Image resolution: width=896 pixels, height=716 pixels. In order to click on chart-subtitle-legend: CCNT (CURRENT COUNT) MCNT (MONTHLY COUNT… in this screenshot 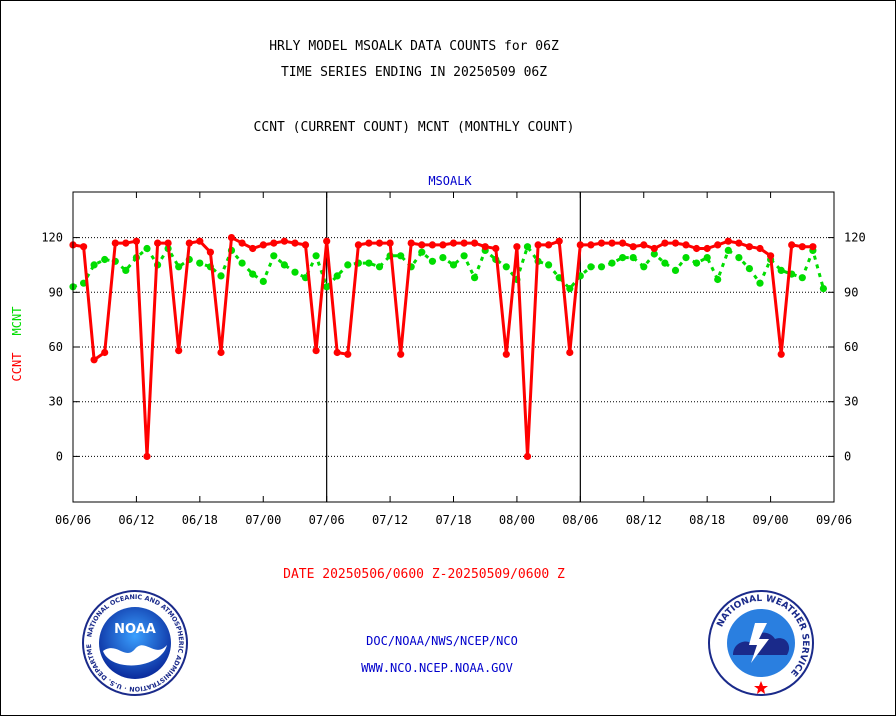, I will do `click(414, 127)`.